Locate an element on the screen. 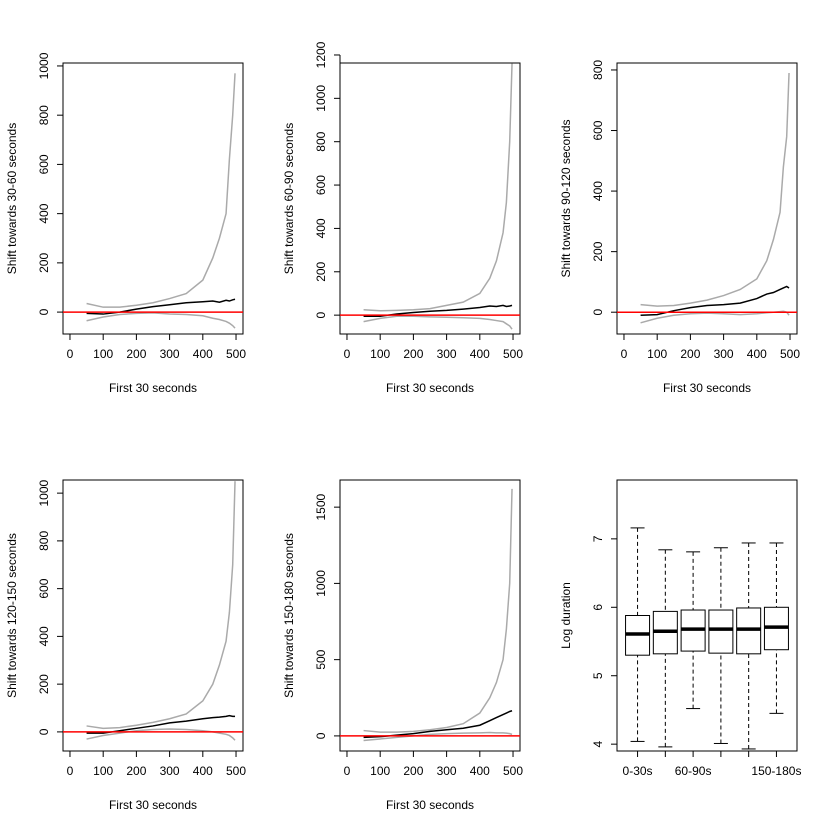 The height and width of the screenshot is (830, 830). y-tick-label: 1200 is located at coordinates (321, 54).